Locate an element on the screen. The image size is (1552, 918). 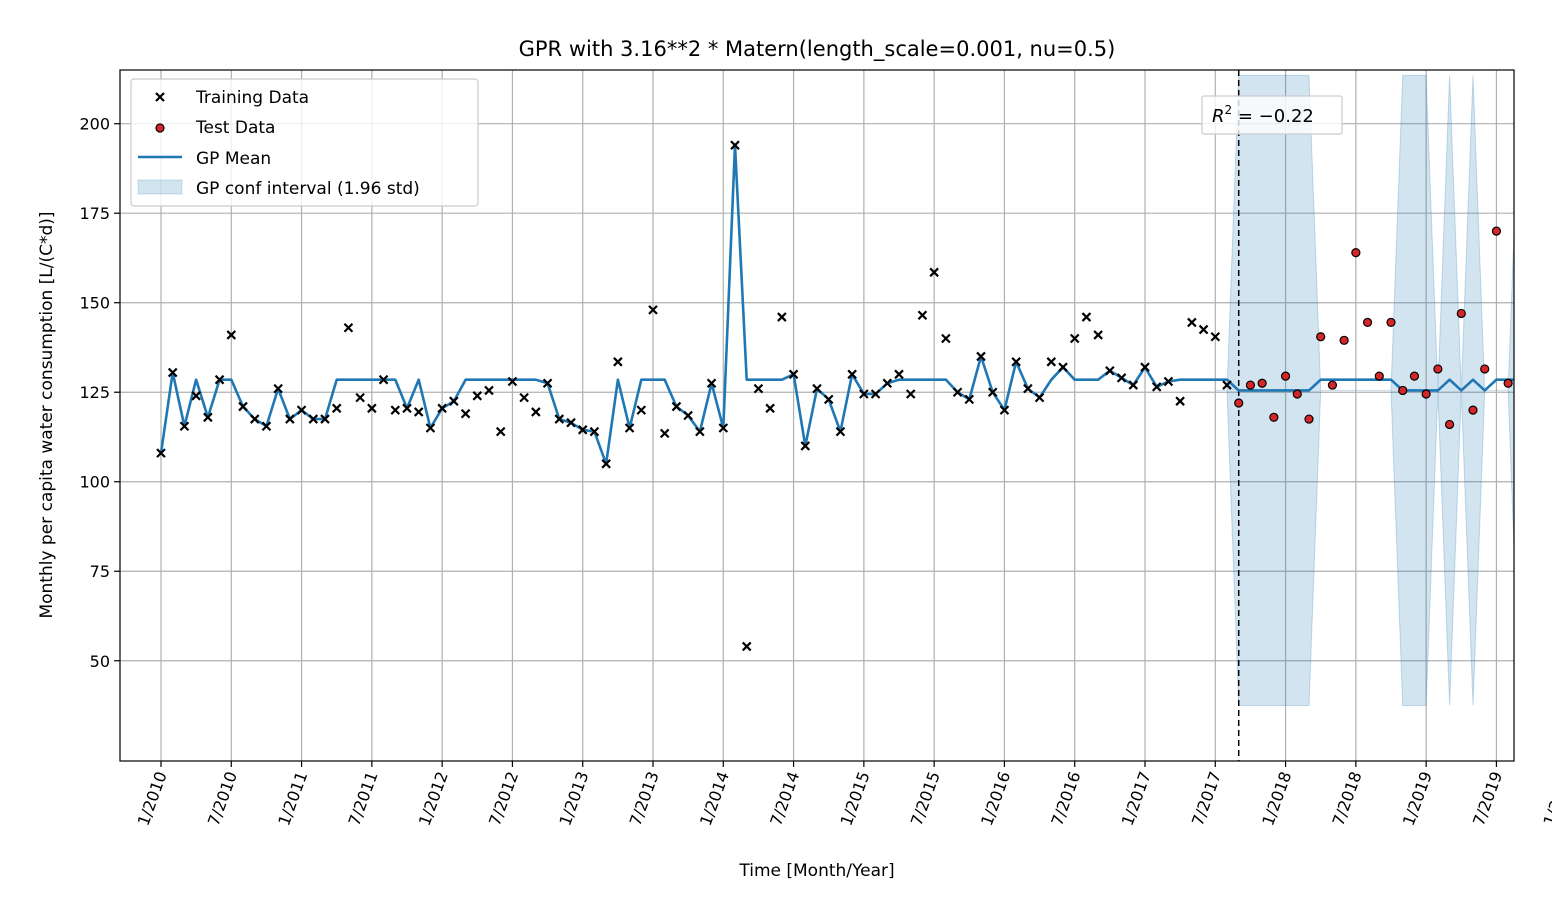
x-axis-label: Time [Month/Year] is located at coordinates (816, 871).